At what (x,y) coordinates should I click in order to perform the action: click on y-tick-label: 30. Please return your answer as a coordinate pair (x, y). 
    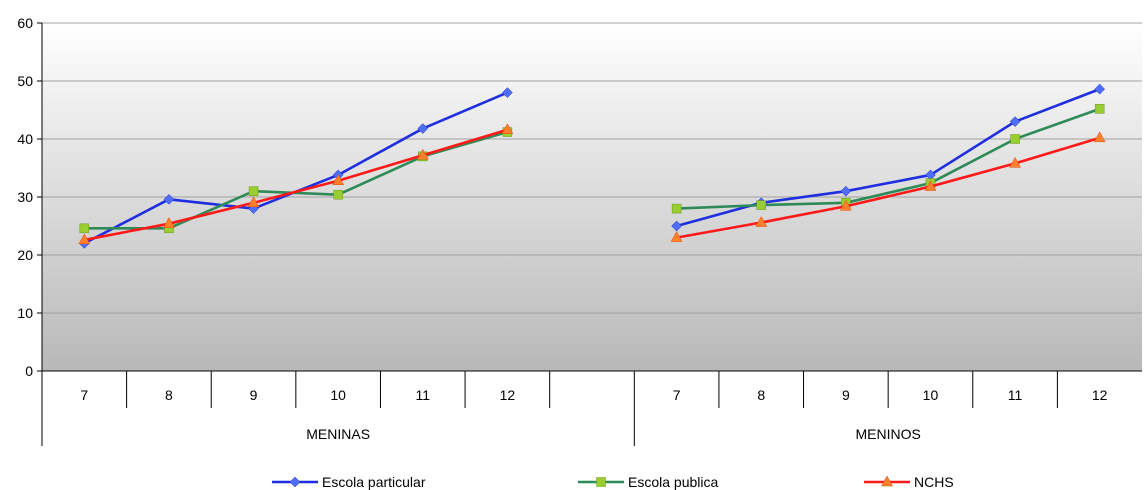
    Looking at the image, I should click on (25, 197).